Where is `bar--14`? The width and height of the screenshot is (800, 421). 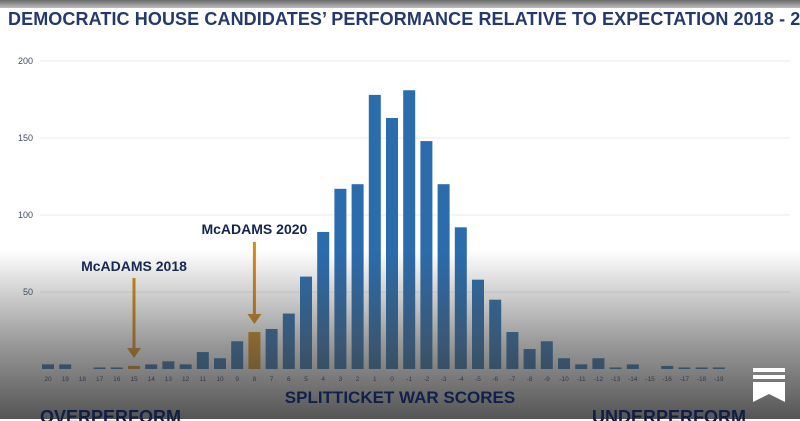 bar--14 is located at coordinates (632, 366).